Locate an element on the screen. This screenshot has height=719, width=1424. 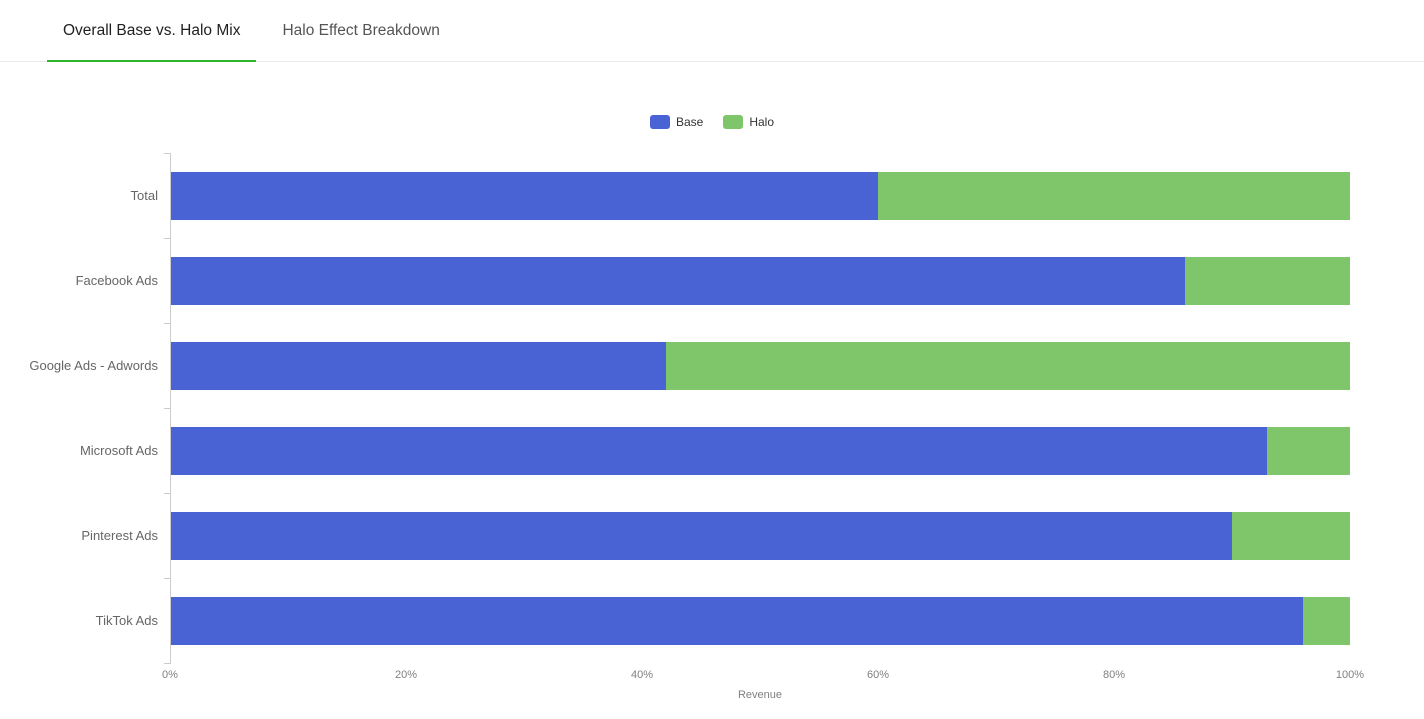
legend-swatch-halo is located at coordinates (733, 121).